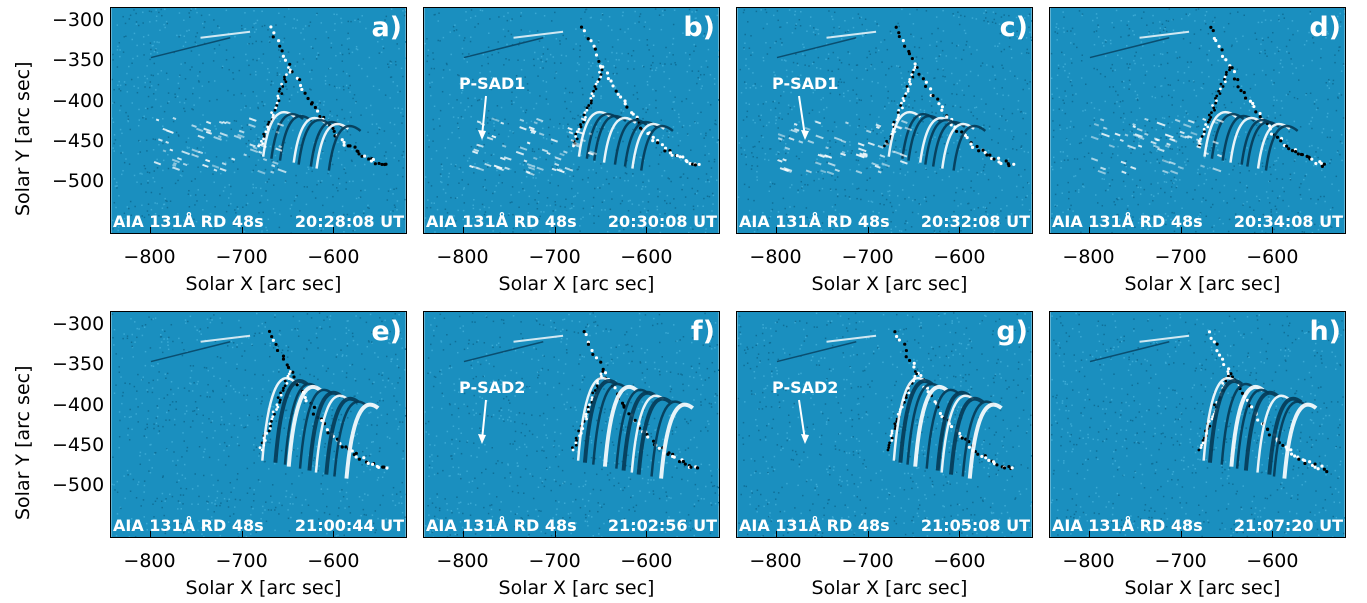 This screenshot has height=603, width=1367. What do you see at coordinates (571, 120) in the screenshot?
I see `image-panel-b: b) AIA 131Å RD 48s 20:30:08 UT P-SAD1` at bounding box center [571, 120].